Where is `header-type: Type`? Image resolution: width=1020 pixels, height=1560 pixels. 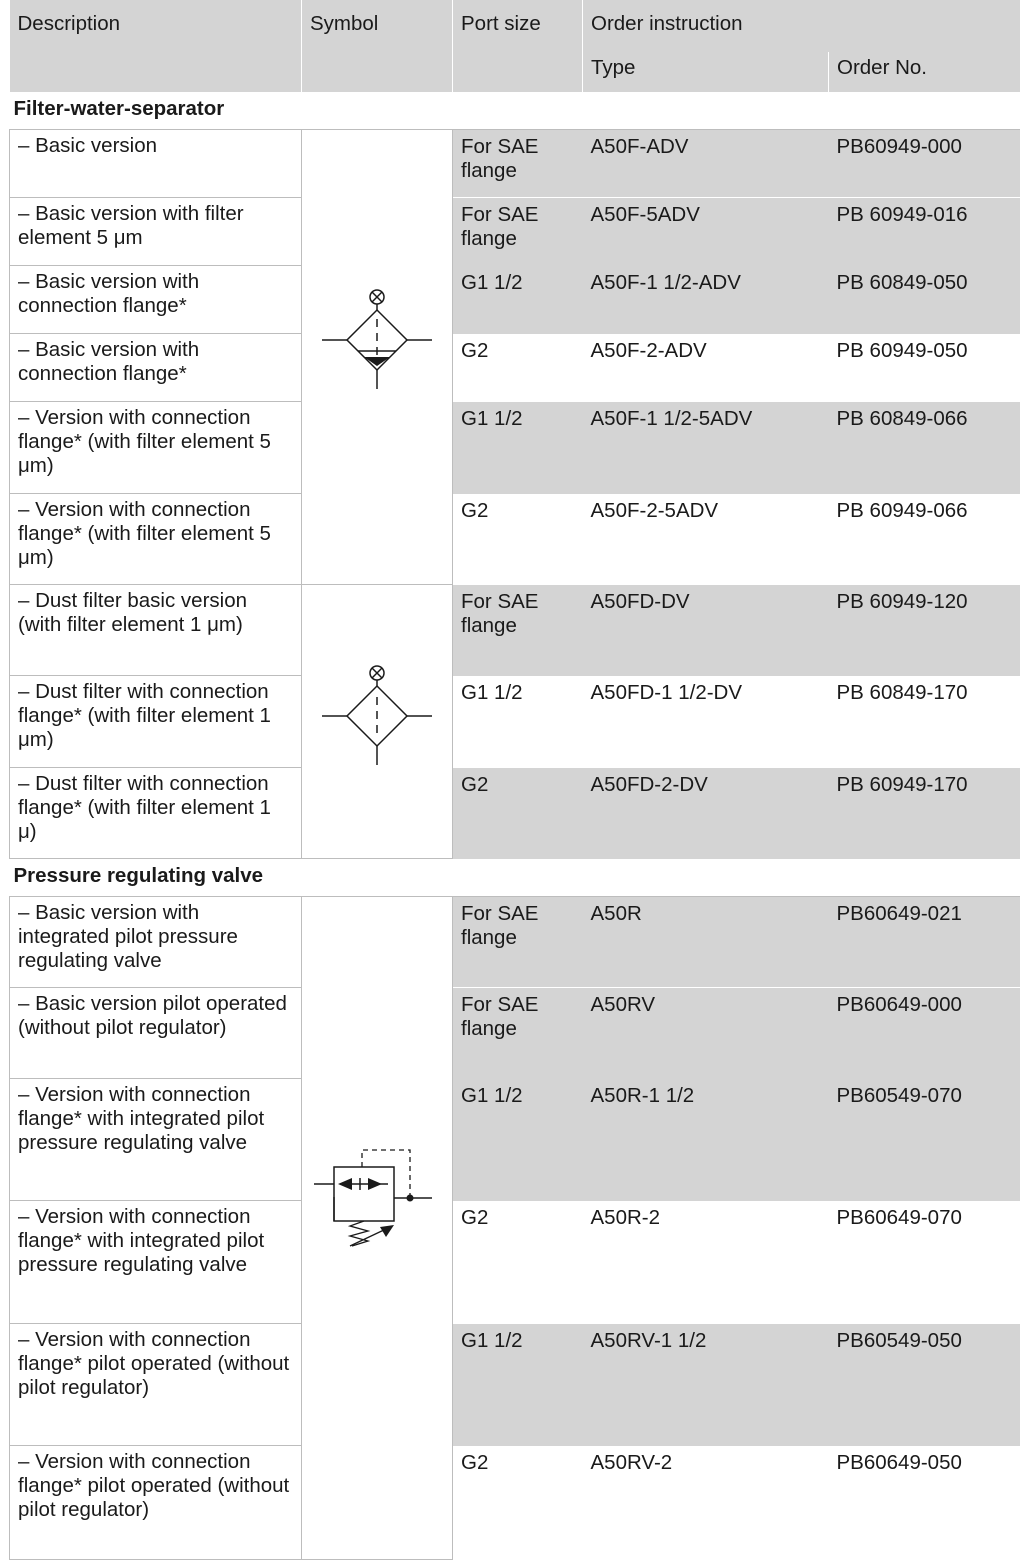
header-type: Type is located at coordinates (706, 72).